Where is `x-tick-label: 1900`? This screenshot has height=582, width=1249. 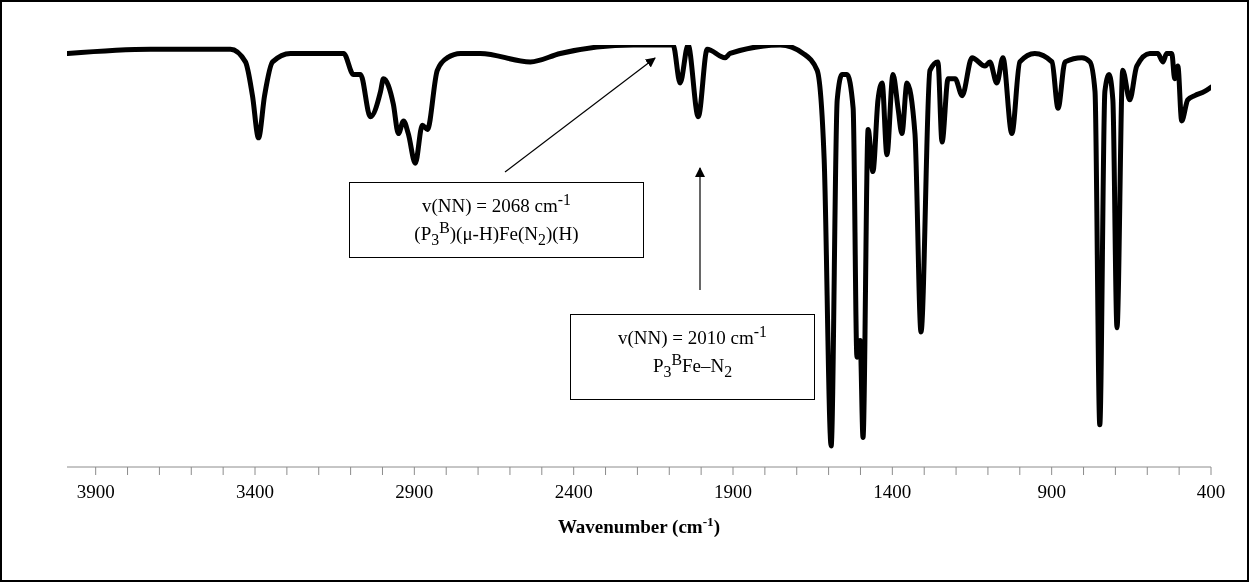 x-tick-label: 1900 is located at coordinates (733, 492).